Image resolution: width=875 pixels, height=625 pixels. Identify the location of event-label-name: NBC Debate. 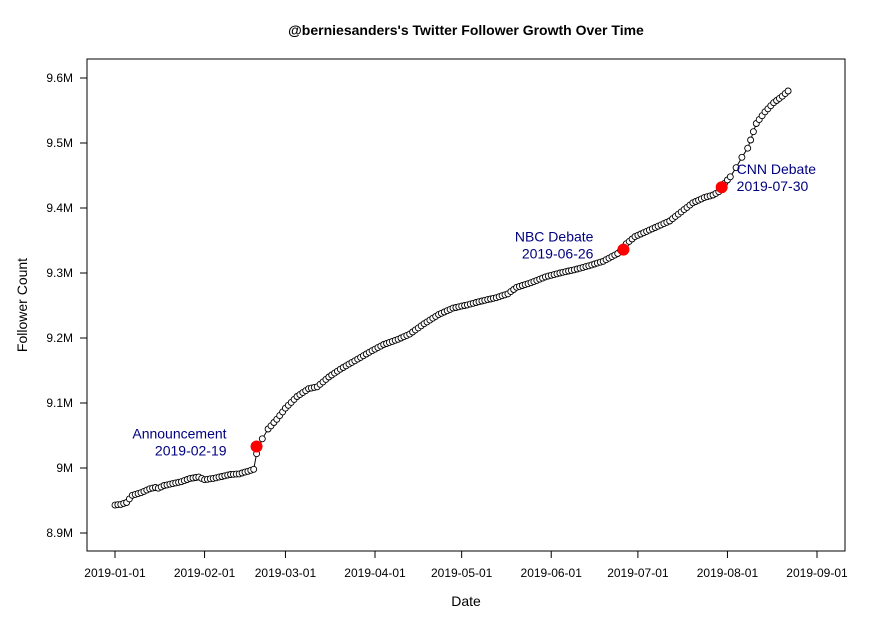
(554, 237).